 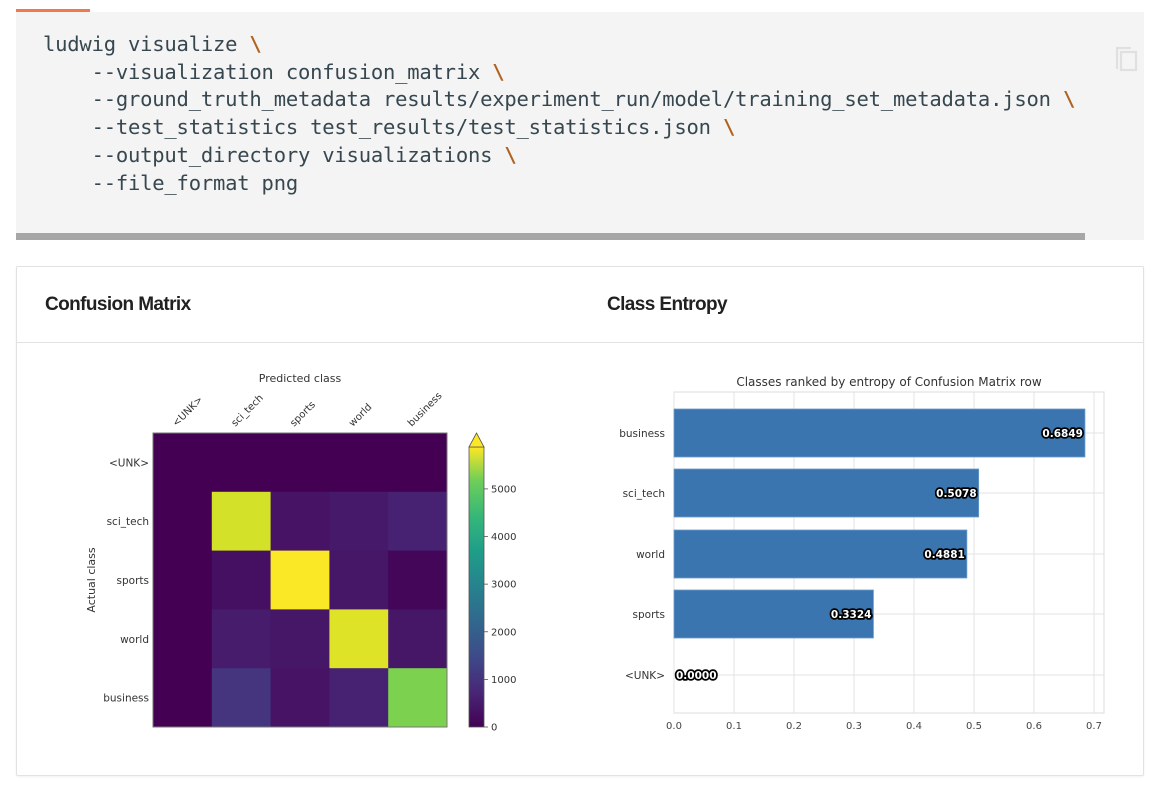 What do you see at coordinates (53, 10) in the screenshot?
I see `code-tab-accent` at bounding box center [53, 10].